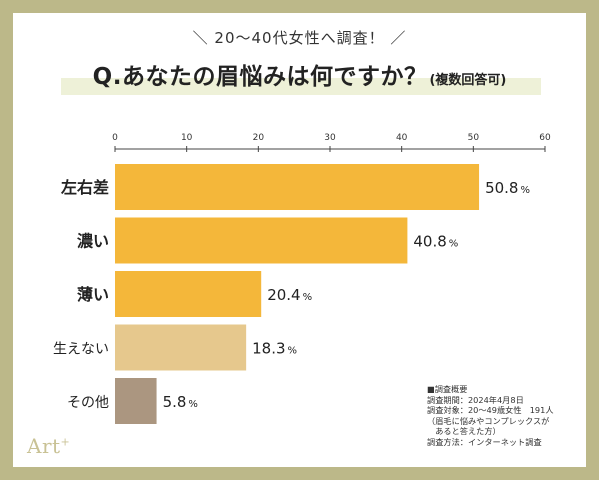 The width and height of the screenshot is (599, 480). Describe the element at coordinates (187, 138) in the screenshot. I see `x-tick-label: 10` at that location.